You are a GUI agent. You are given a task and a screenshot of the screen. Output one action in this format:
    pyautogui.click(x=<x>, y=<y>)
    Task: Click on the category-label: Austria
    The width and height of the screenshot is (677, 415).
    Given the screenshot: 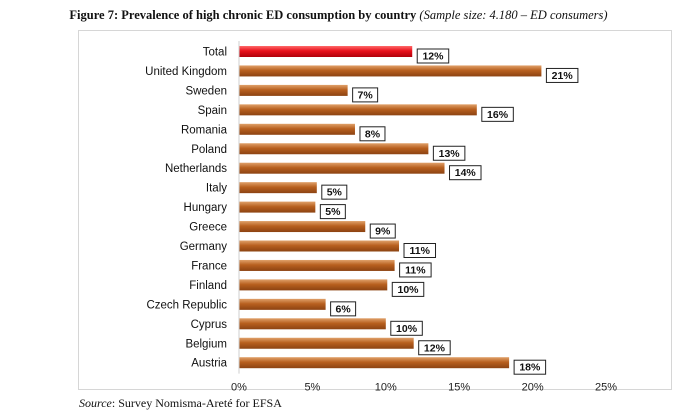 What is the action you would take?
    pyautogui.click(x=209, y=364)
    